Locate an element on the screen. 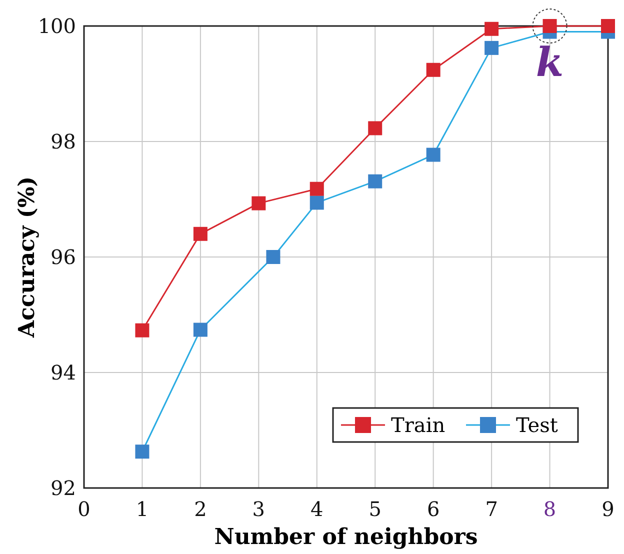  y-tick-label: 94 is located at coordinates (63, 372).